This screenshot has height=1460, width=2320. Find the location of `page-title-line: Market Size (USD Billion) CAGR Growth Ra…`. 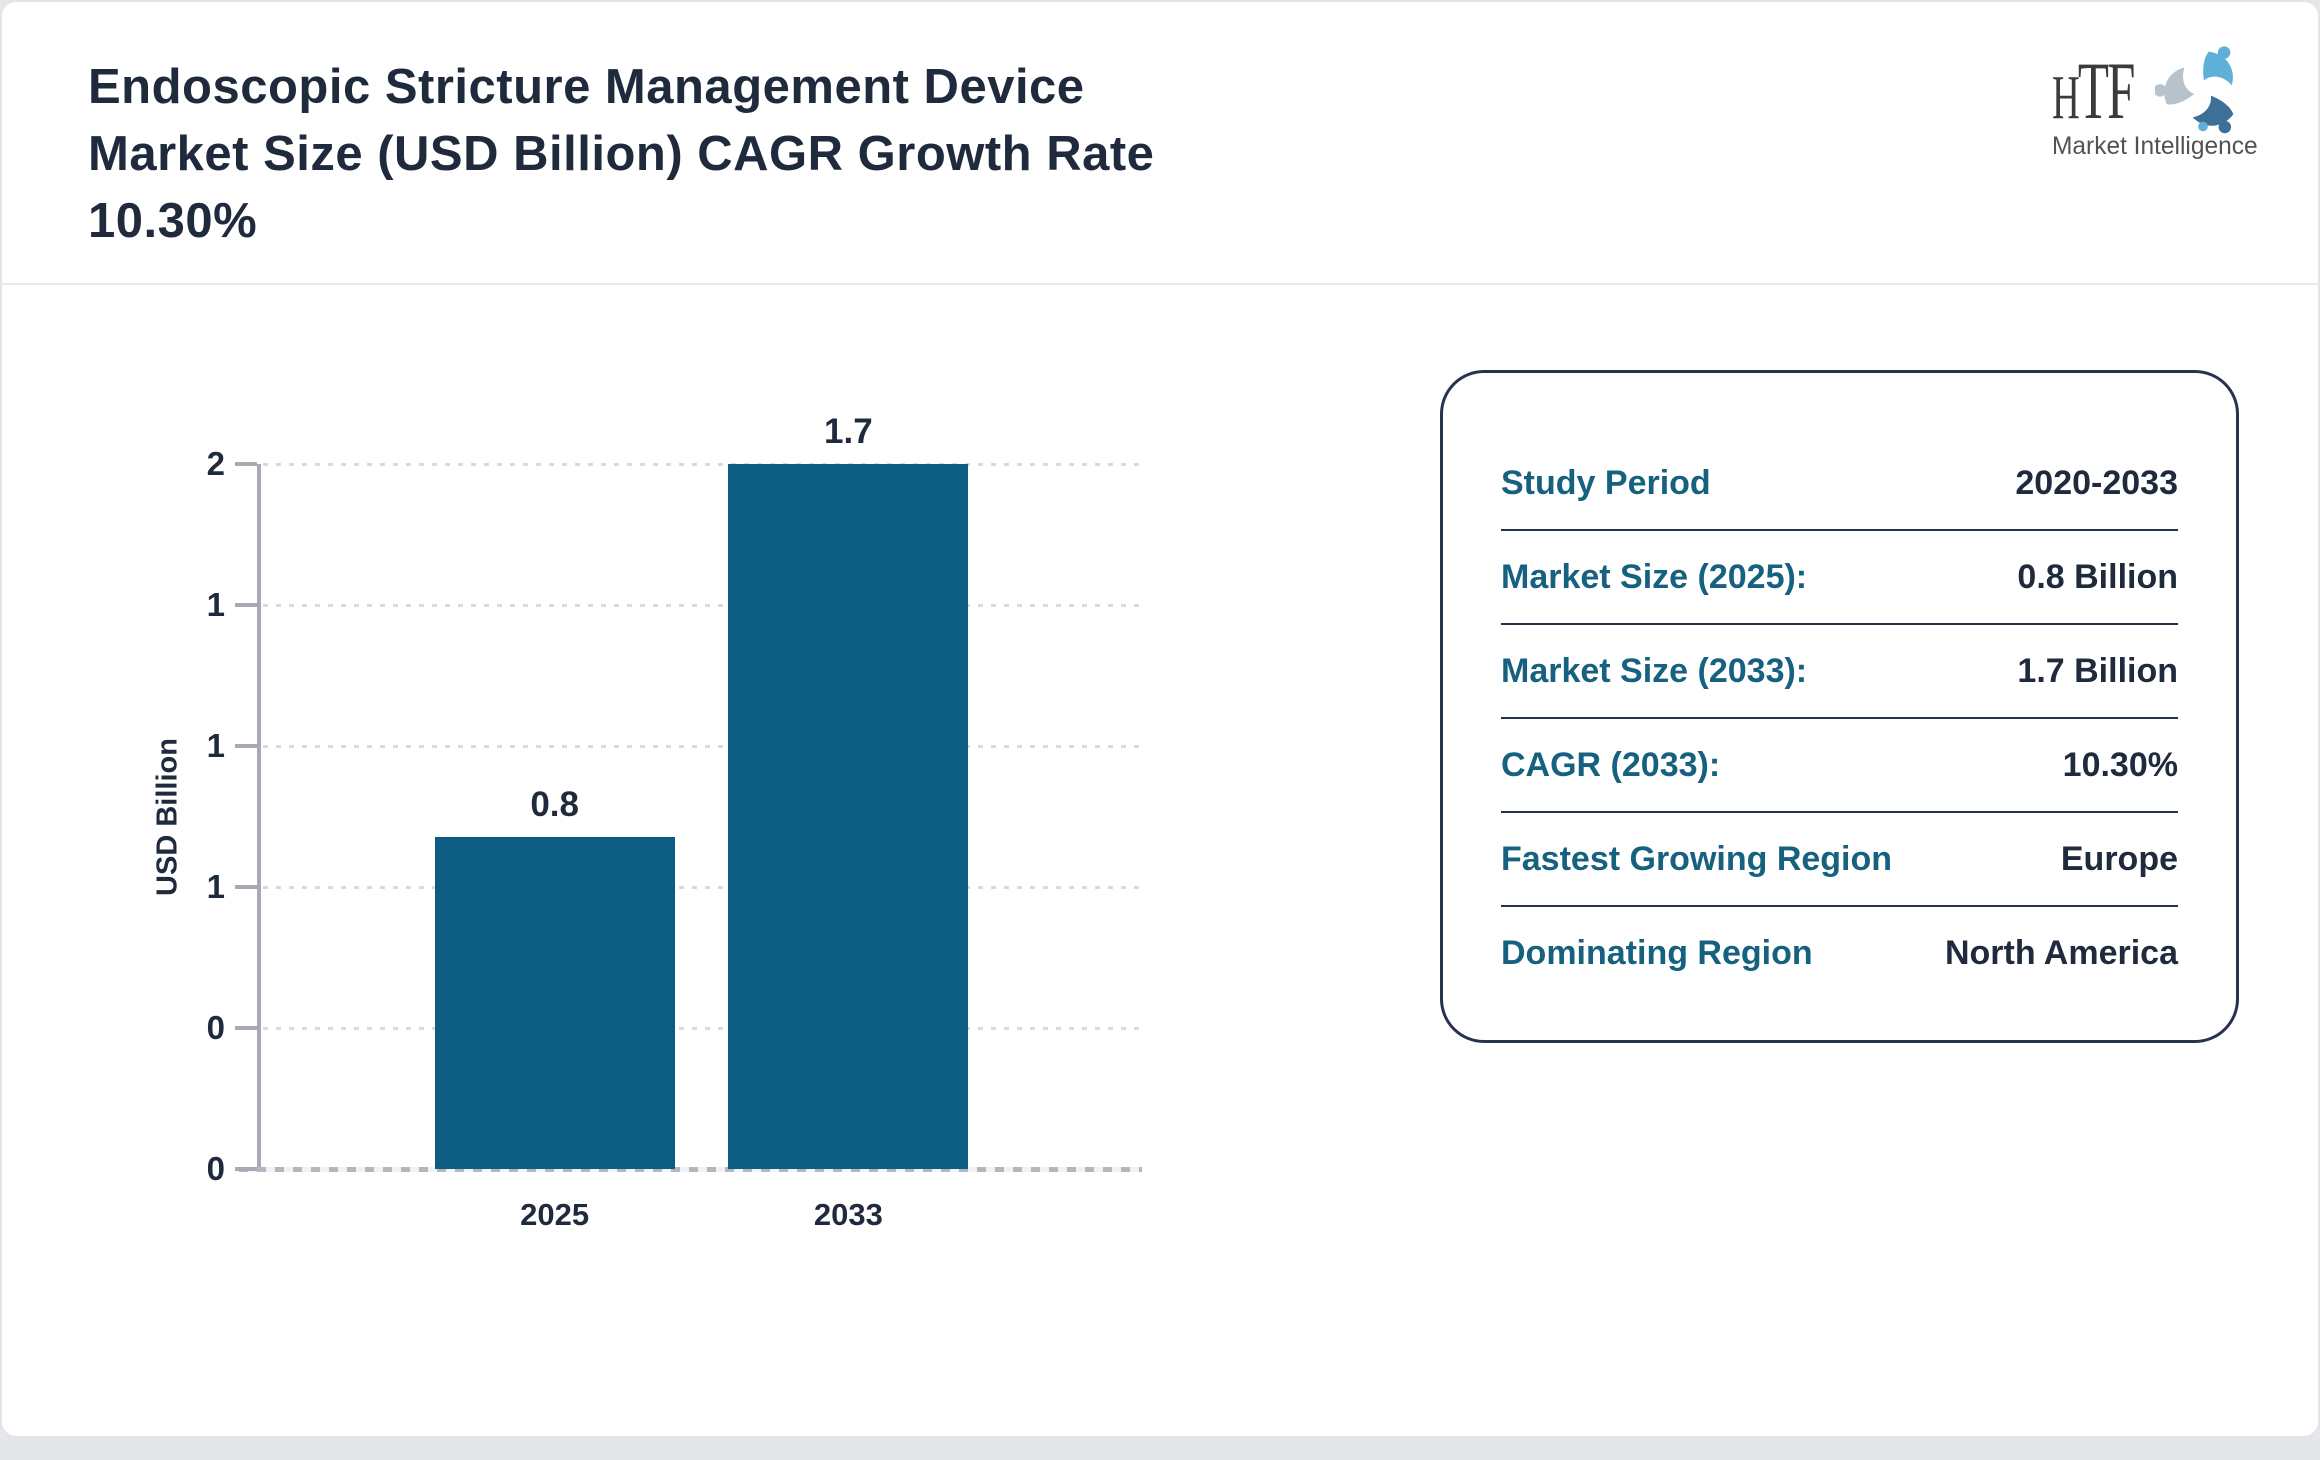

page-title-line: Market Size (USD Billion) CAGR Growth Ra… is located at coordinates (621, 154).